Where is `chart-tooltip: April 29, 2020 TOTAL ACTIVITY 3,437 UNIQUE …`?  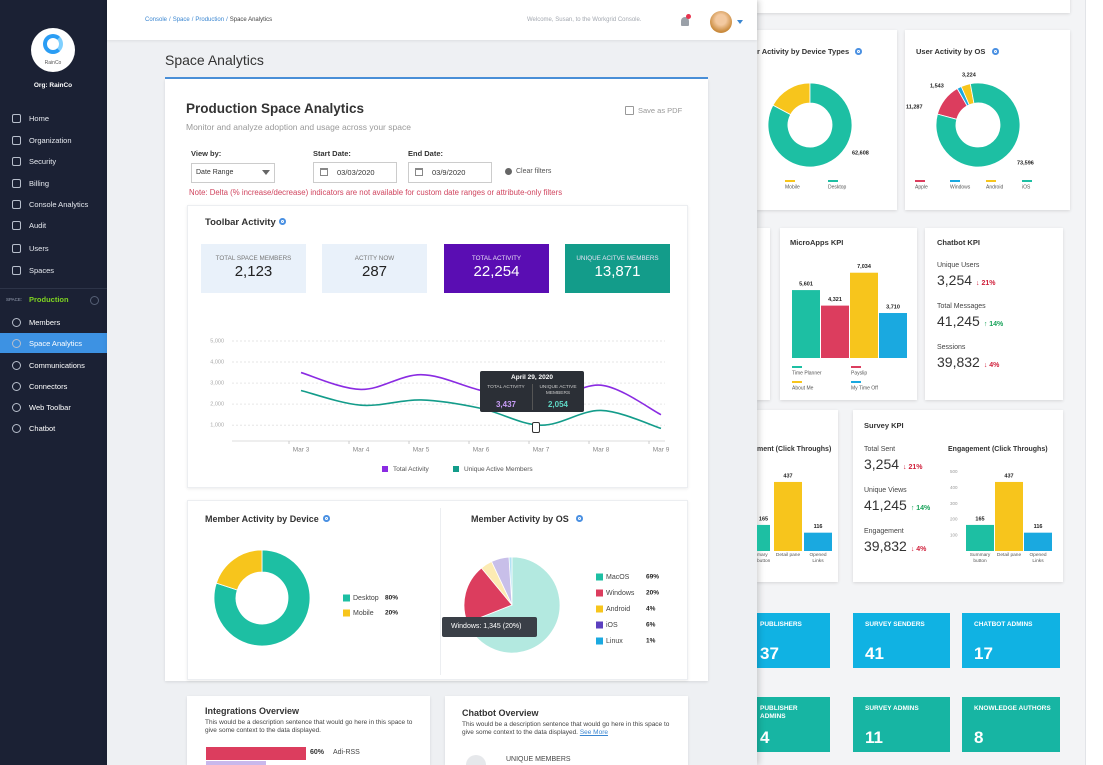 chart-tooltip: April 29, 2020 TOTAL ACTIVITY 3,437 UNIQUE … is located at coordinates (532, 391).